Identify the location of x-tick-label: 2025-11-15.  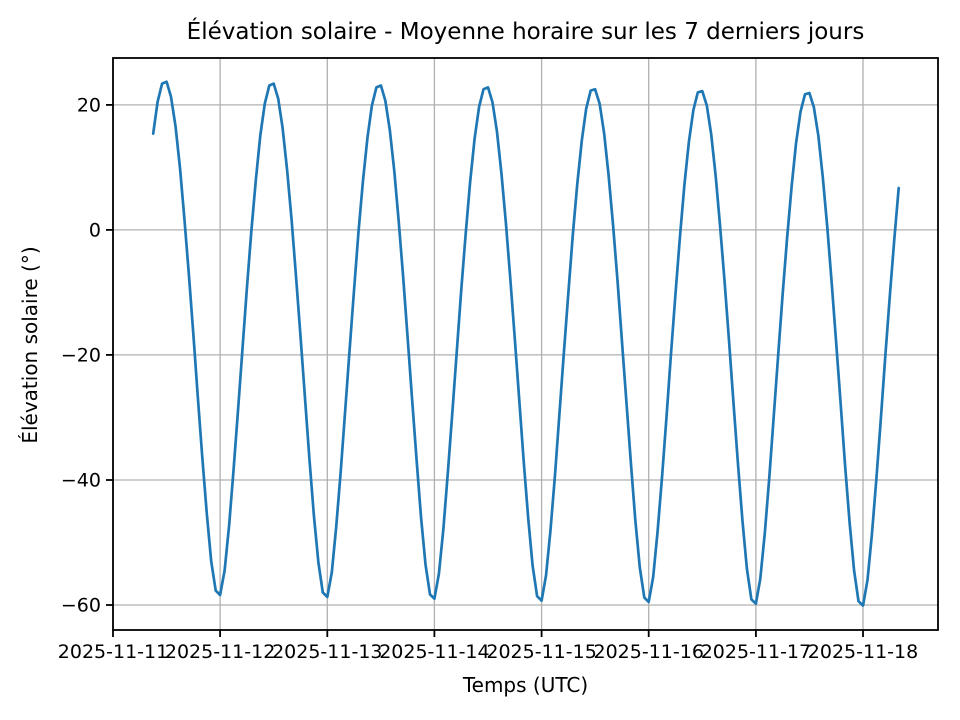
(541, 652).